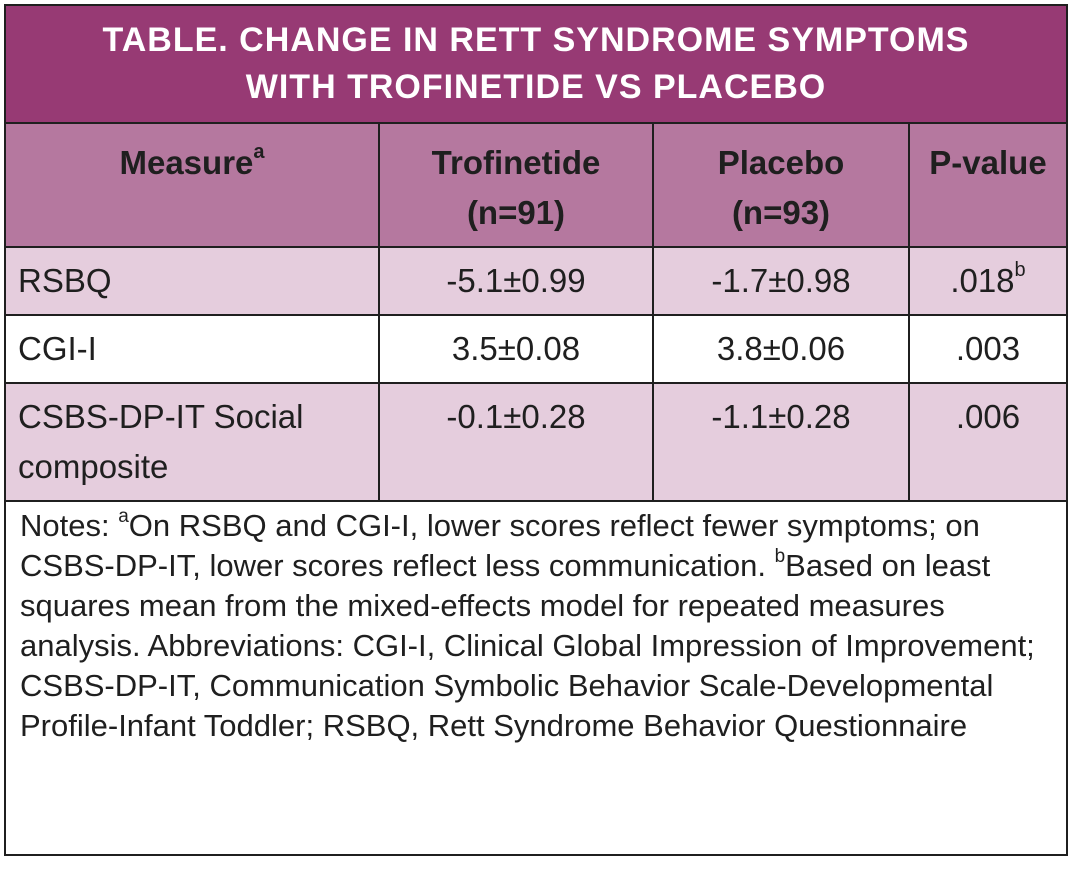  Describe the element at coordinates (516, 186) in the screenshot. I see `column-header-trofinetide: Trofinetide (n=91)` at that location.